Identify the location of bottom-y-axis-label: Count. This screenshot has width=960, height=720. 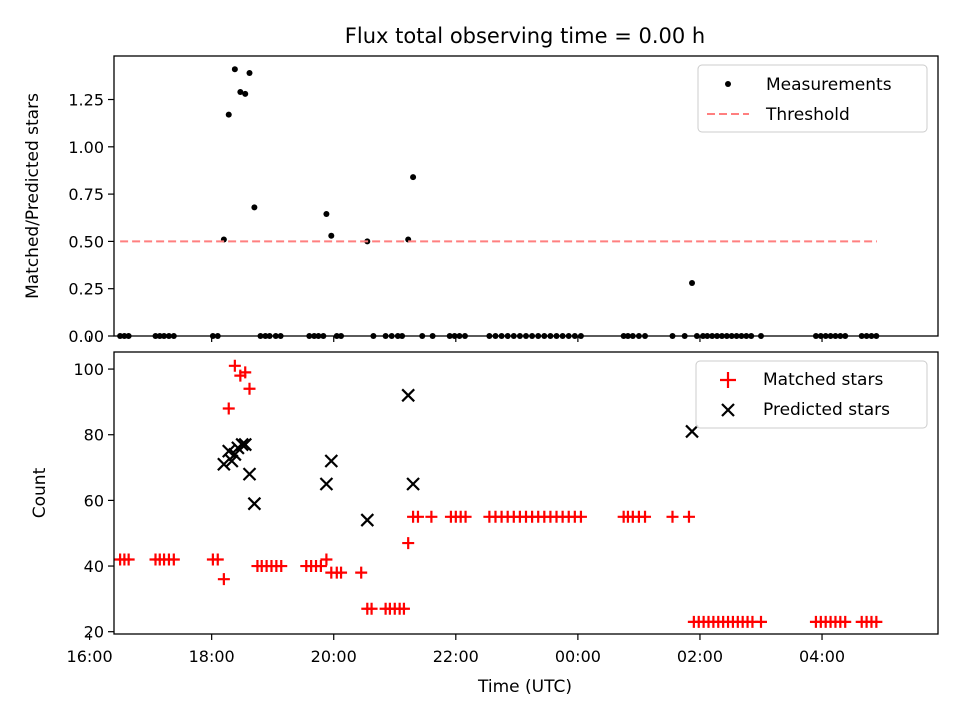
(40, 492).